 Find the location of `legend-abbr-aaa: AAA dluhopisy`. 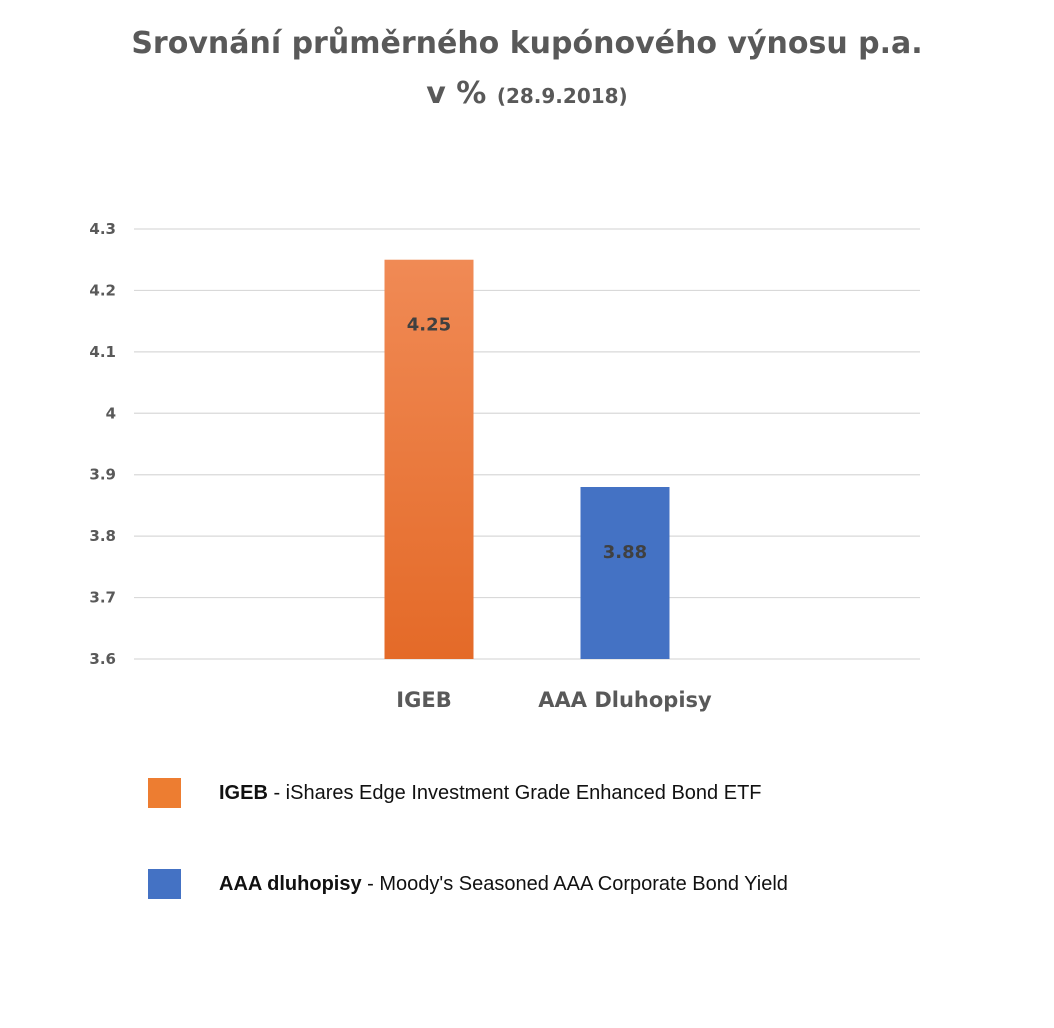

legend-abbr-aaa: AAA dluhopisy is located at coordinates (290, 883).